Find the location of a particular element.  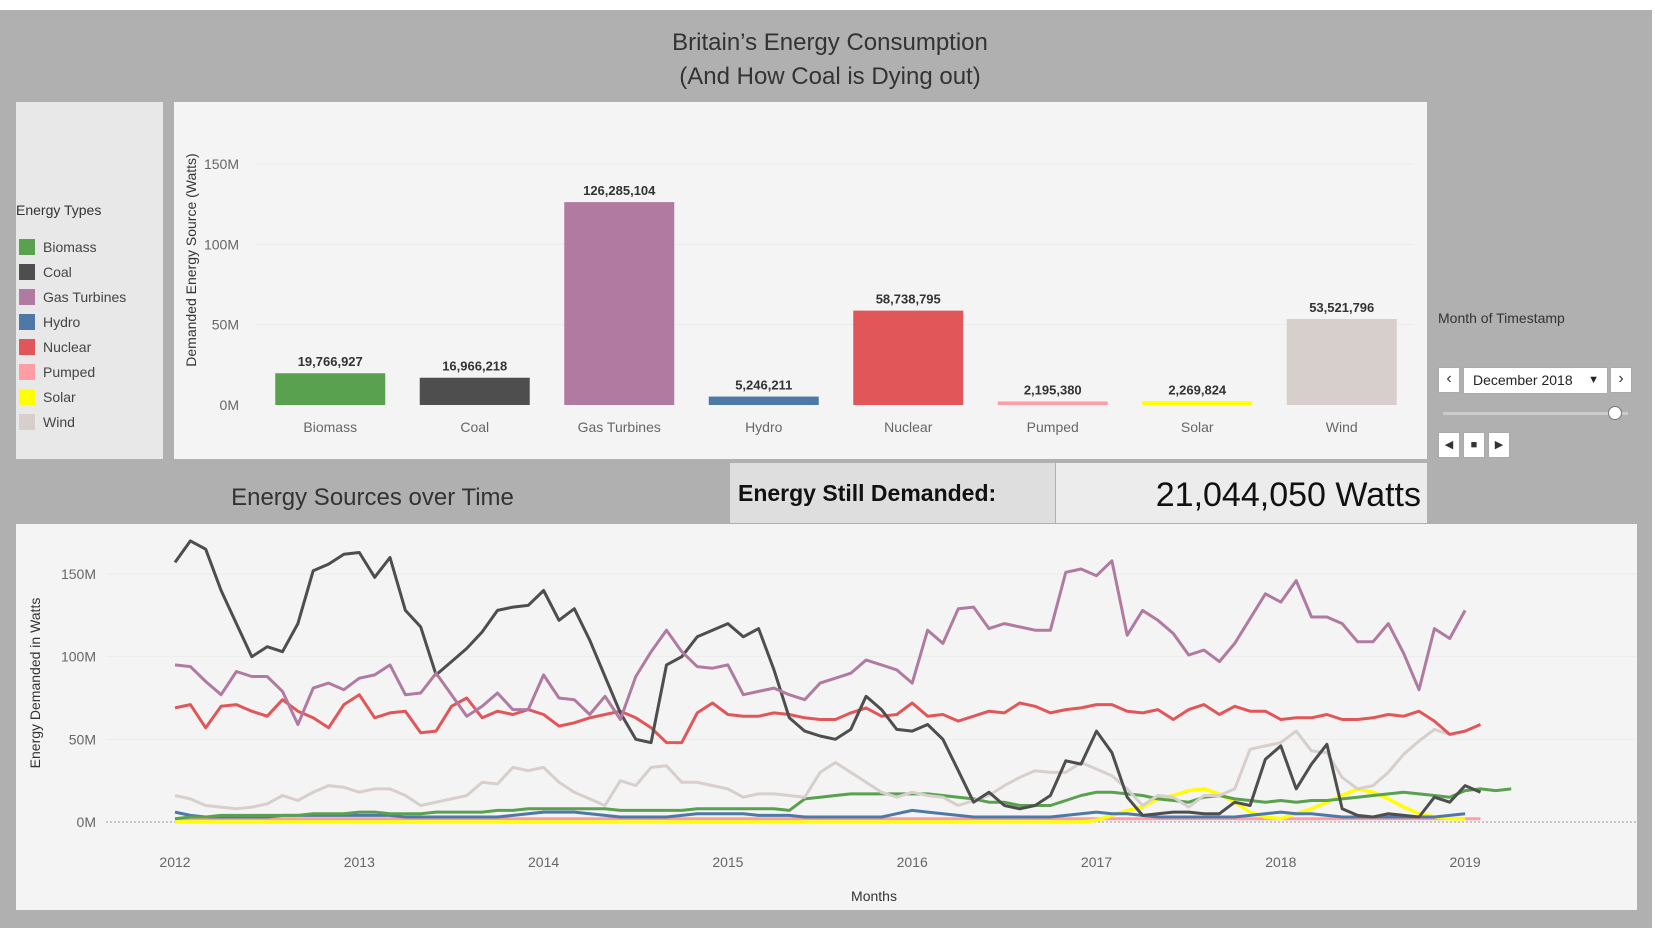

title-line-1: Britain’s Energy Consumption is located at coordinates (830, 42).